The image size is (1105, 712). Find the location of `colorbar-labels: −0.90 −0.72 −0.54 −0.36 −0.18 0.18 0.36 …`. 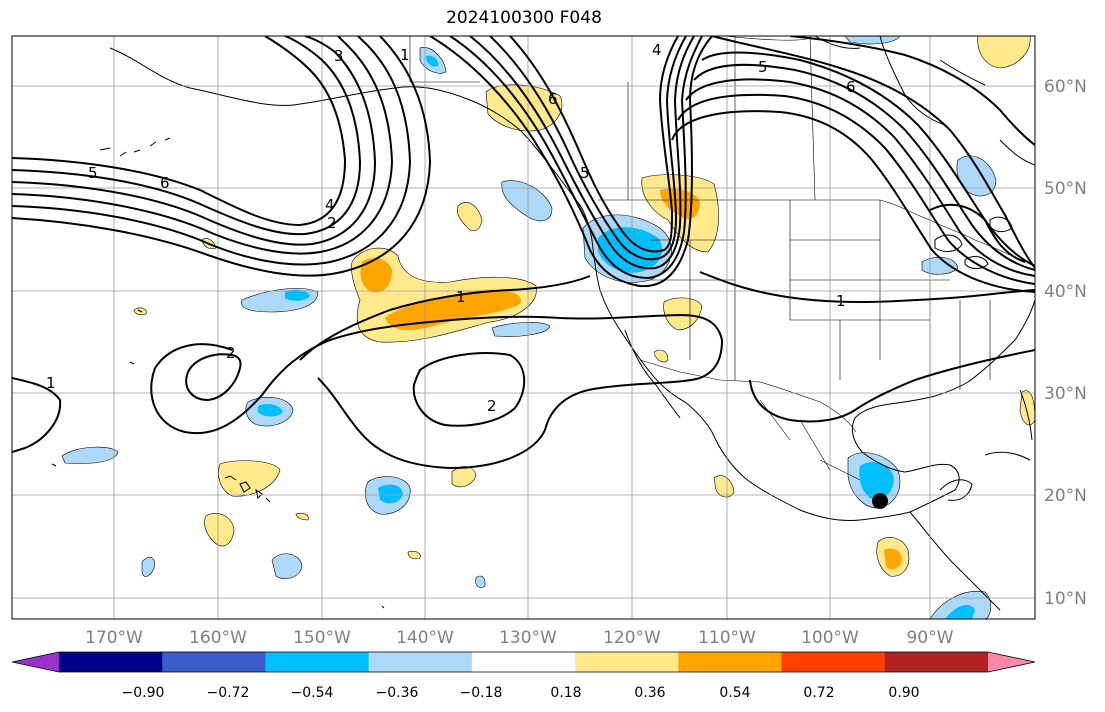

colorbar-labels: −0.90 −0.72 −0.54 −0.36 −0.18 0.18 0.36 … is located at coordinates (521, 693).